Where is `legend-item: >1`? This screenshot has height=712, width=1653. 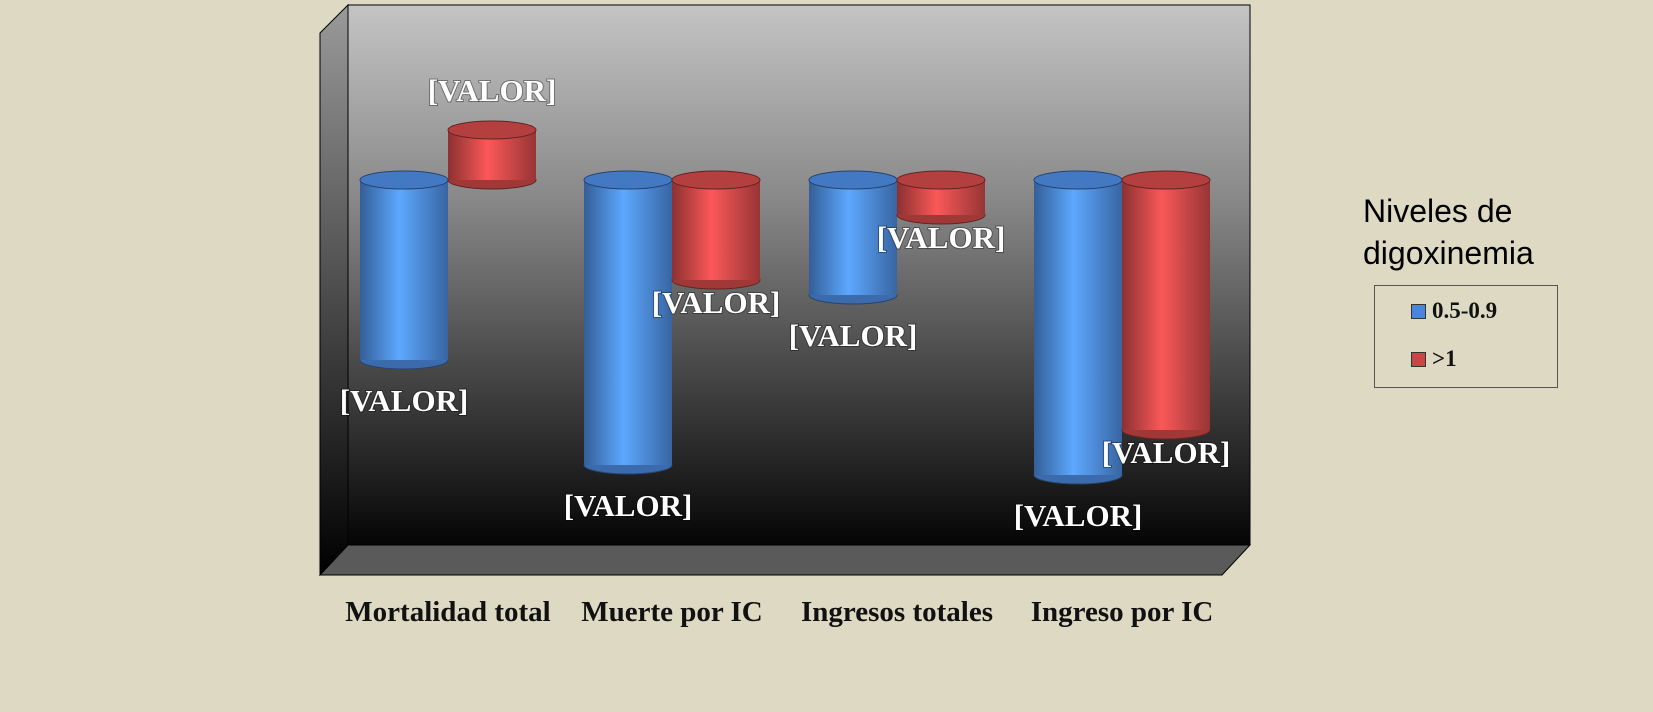 legend-item: >1 is located at coordinates (1434, 359).